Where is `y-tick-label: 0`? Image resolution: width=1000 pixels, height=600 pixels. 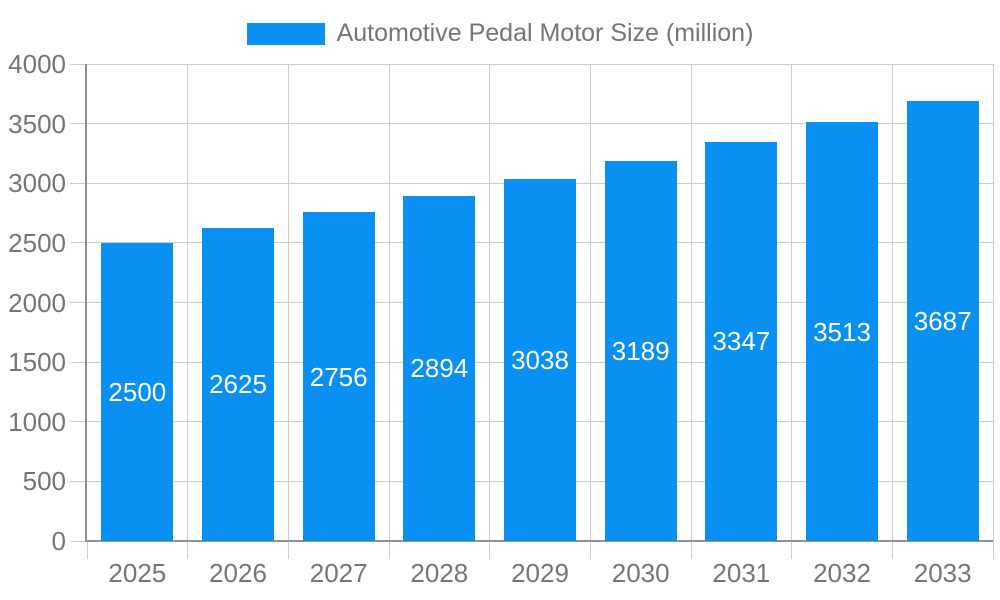
y-tick-label: 0 is located at coordinates (58, 541).